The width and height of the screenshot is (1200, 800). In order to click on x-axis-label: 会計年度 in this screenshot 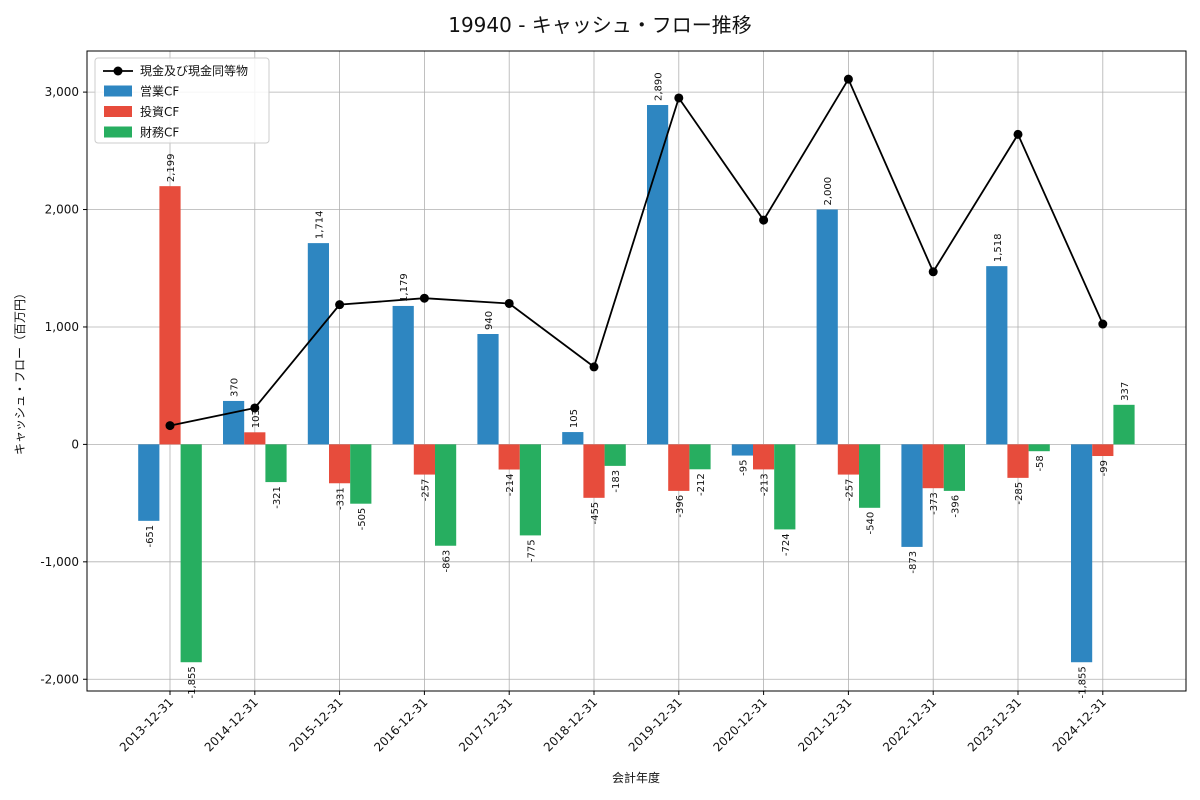, I will do `click(636, 777)`.